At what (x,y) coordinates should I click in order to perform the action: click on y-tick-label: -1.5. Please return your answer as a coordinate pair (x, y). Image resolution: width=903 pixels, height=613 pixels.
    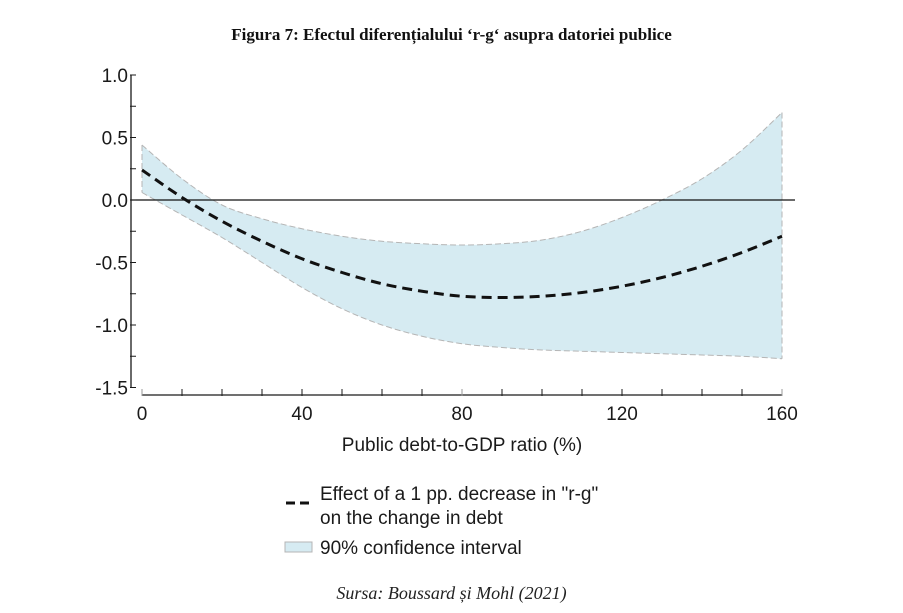
    Looking at the image, I should click on (111, 389).